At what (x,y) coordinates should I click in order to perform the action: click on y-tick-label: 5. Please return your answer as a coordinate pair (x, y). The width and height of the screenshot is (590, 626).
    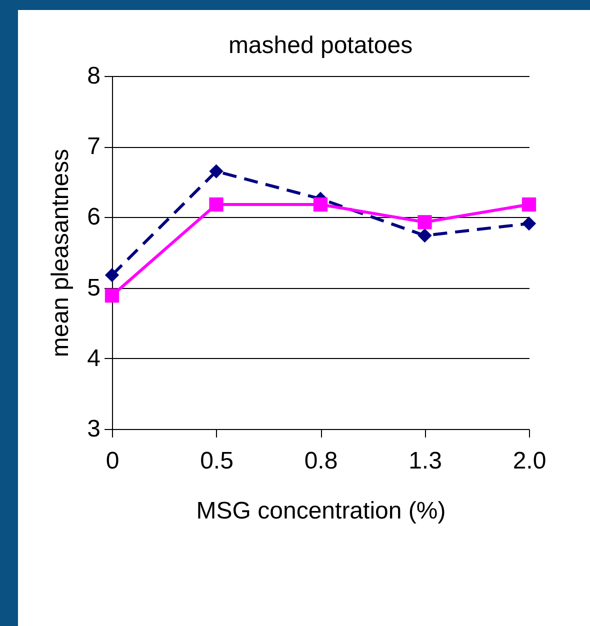
    Looking at the image, I should click on (93, 288).